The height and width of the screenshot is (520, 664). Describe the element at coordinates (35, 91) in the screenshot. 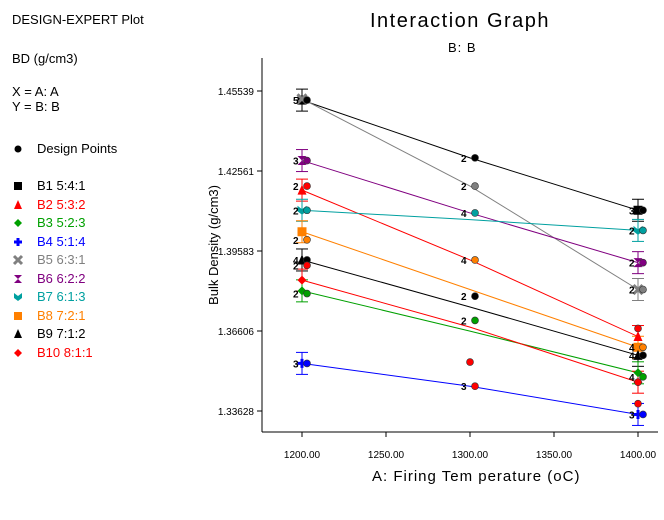

I see `x-assignment: X = A: A` at that location.